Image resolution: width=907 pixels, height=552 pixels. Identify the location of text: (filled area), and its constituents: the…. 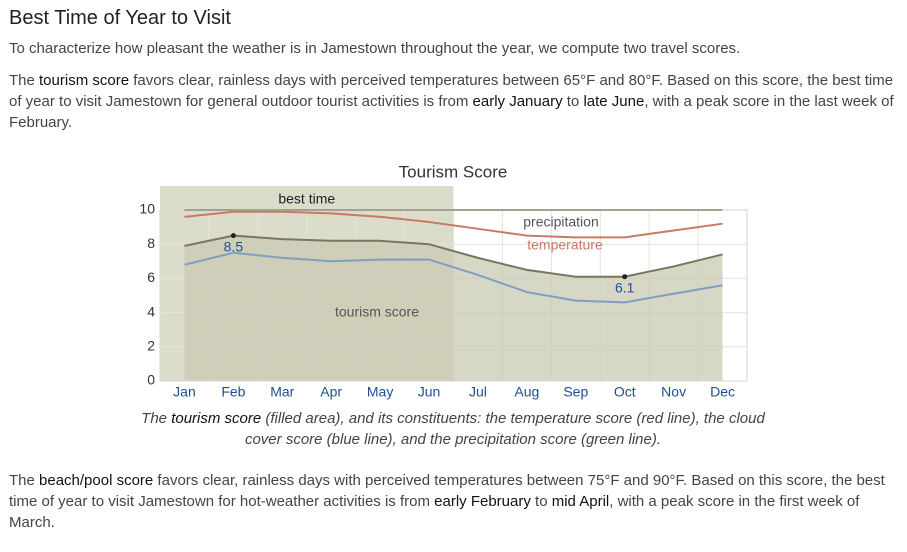
(504, 429).